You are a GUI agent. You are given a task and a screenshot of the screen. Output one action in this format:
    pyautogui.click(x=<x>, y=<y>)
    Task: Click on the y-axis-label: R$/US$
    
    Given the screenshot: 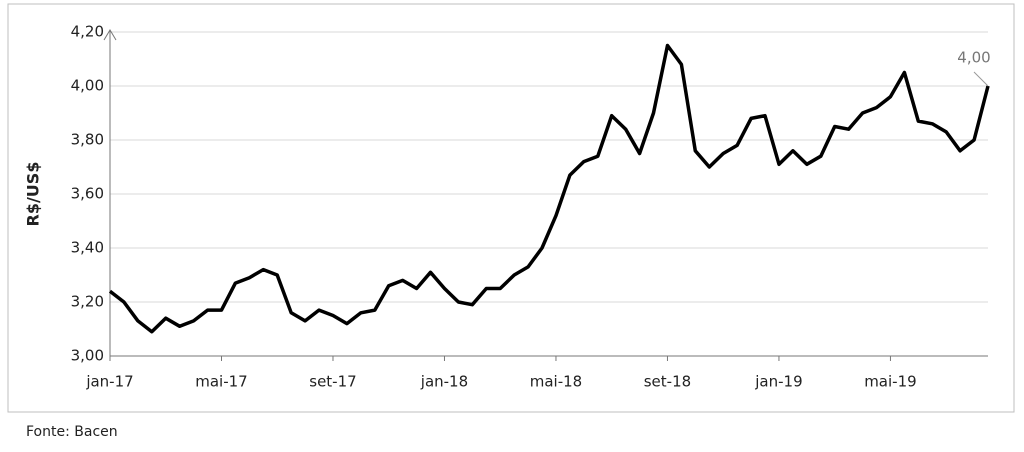 What is the action you would take?
    pyautogui.click(x=33, y=194)
    